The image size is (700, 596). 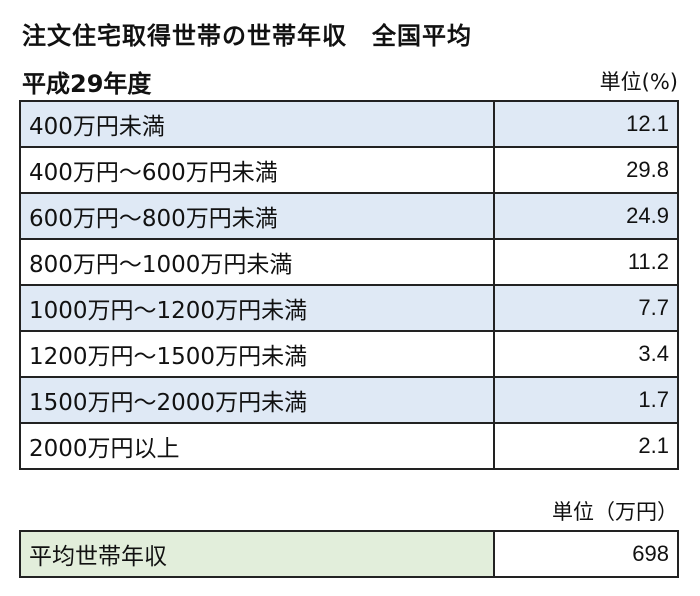 What do you see at coordinates (638, 82) in the screenshot?
I see `unit-percent-label: 単位(%)` at bounding box center [638, 82].